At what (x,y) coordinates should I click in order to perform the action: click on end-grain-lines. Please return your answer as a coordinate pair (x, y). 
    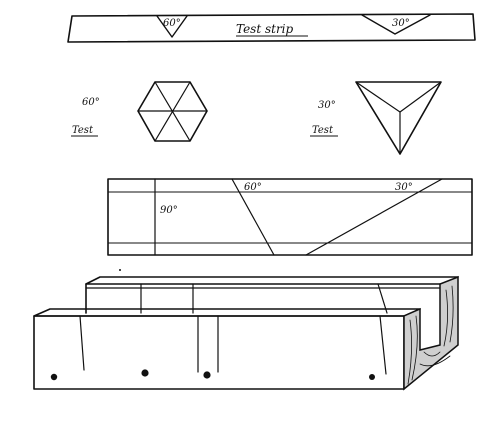
    Looking at the image, I should click on (430, 335).